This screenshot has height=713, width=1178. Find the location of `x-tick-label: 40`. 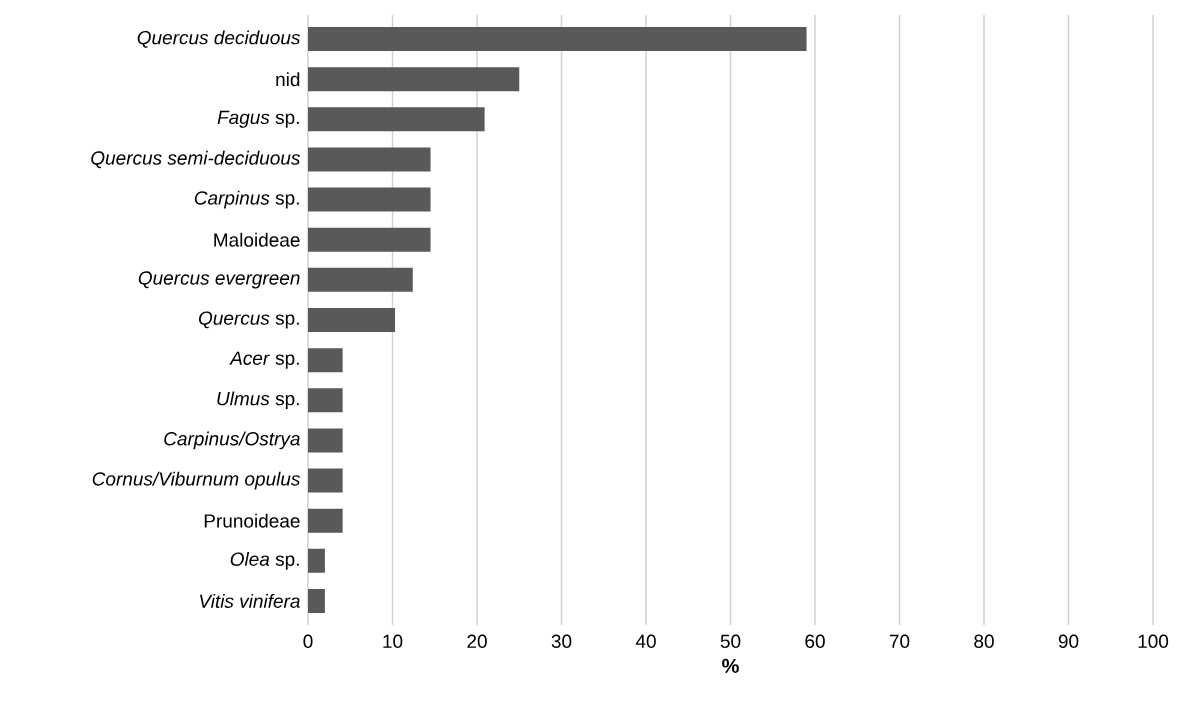

x-tick-label: 40 is located at coordinates (645, 641).